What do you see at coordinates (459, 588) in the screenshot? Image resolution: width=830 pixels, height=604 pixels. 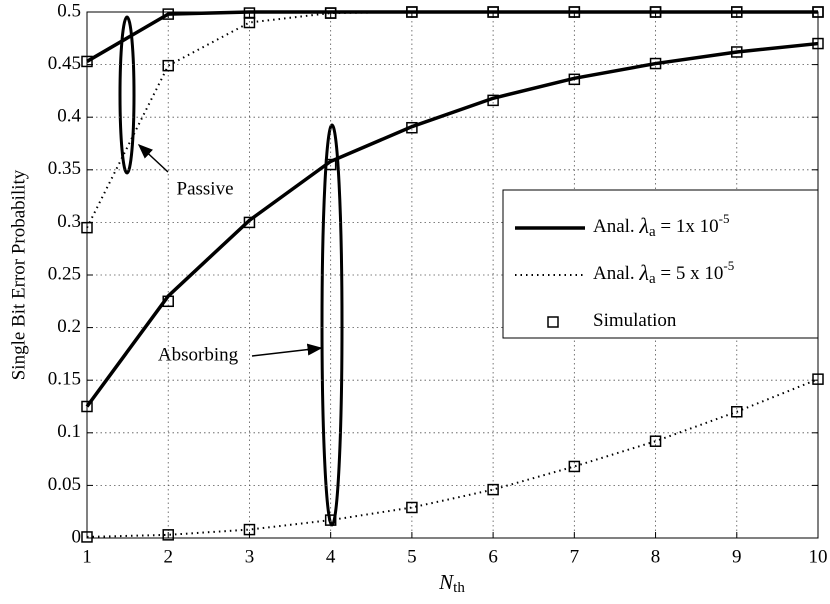 I see `x-label-sub: th` at bounding box center [459, 588].